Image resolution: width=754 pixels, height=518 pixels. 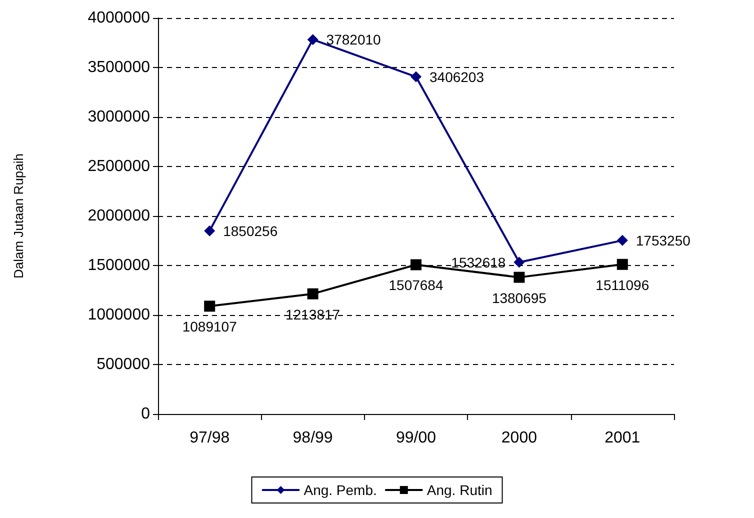 I want to click on x-tick-label: 98/99, so click(x=312, y=438).